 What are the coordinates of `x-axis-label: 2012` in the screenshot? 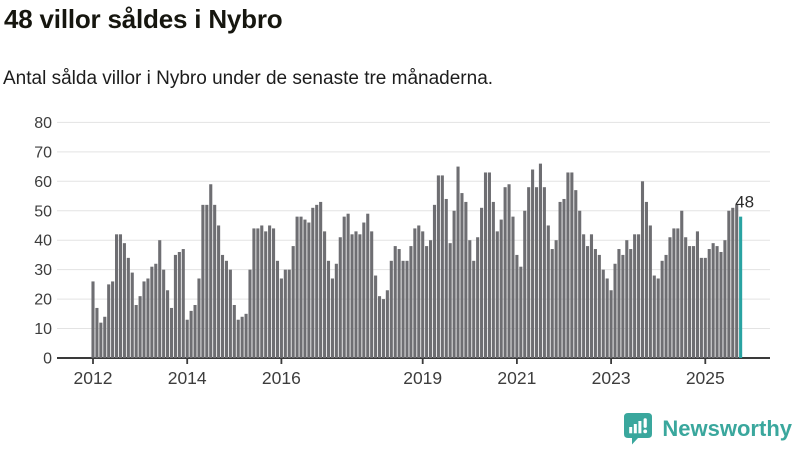 It's located at (93, 378).